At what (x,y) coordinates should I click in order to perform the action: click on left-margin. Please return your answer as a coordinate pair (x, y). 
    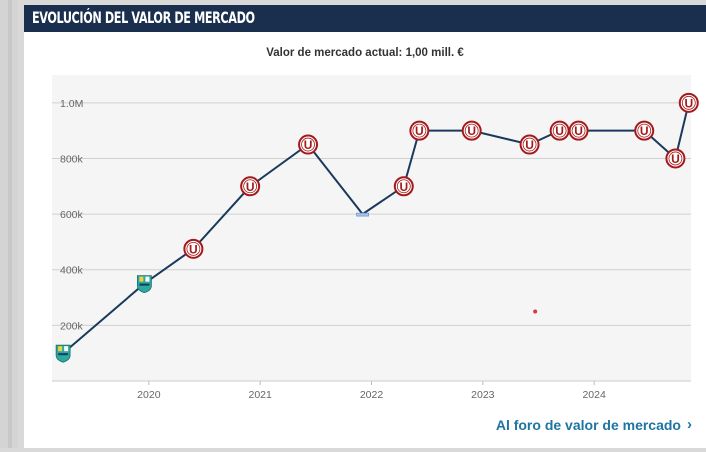
    Looking at the image, I should click on (9, 224).